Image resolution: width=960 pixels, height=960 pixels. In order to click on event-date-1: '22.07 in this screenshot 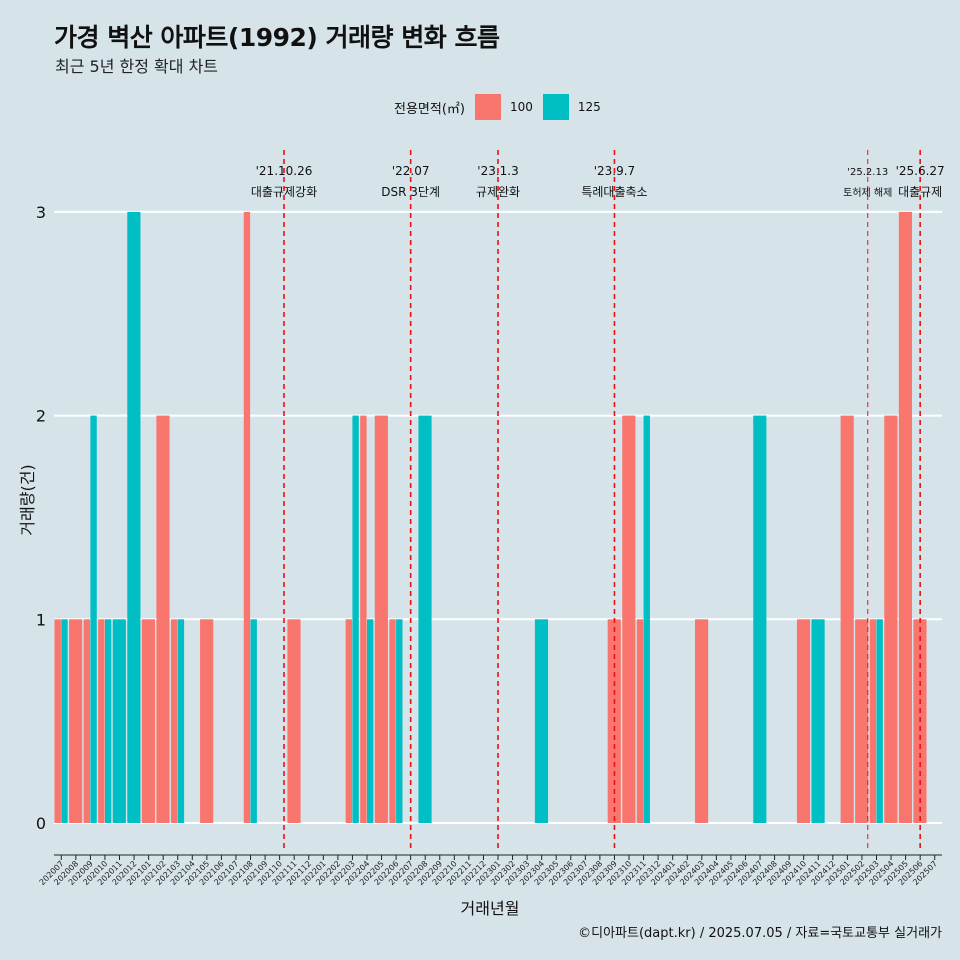, I will do `click(411, 171)`.